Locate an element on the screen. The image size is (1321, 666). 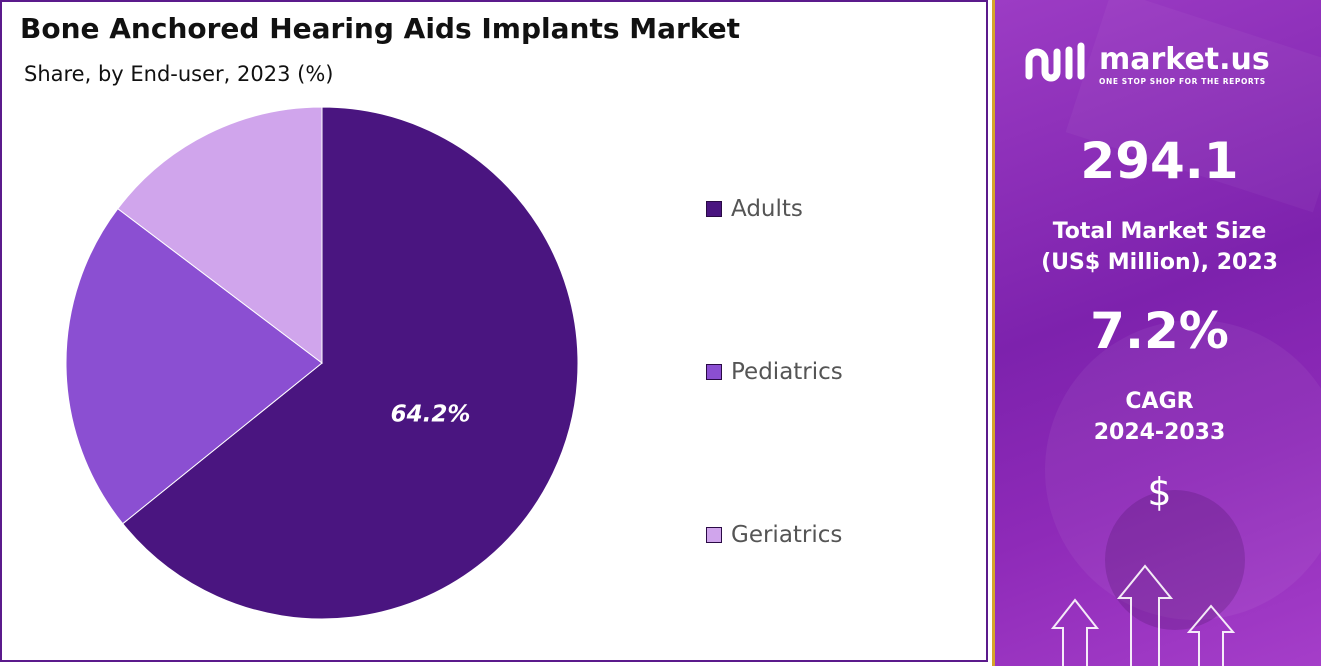
market-size-value: 294.1 is located at coordinates (1159, 161).